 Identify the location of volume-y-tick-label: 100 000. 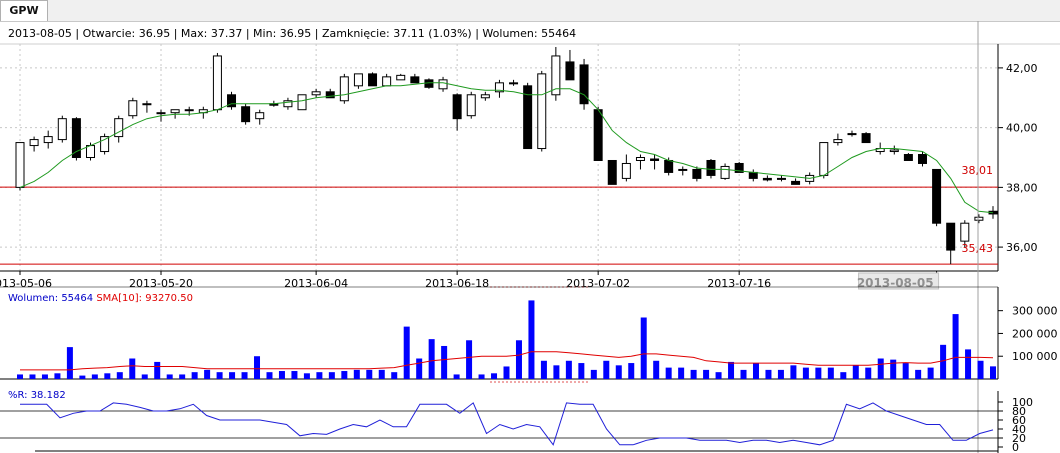
(1035, 356).